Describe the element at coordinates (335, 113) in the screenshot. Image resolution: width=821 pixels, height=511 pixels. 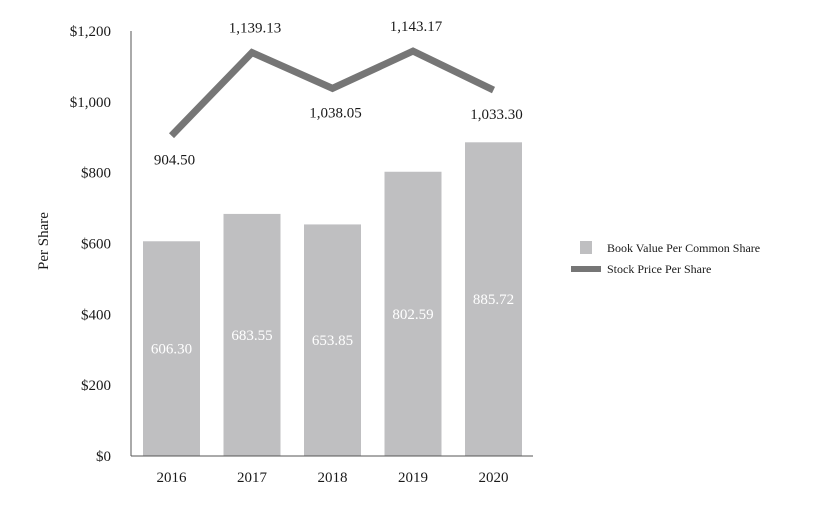
I see `line-data-label: 1,038.05` at that location.